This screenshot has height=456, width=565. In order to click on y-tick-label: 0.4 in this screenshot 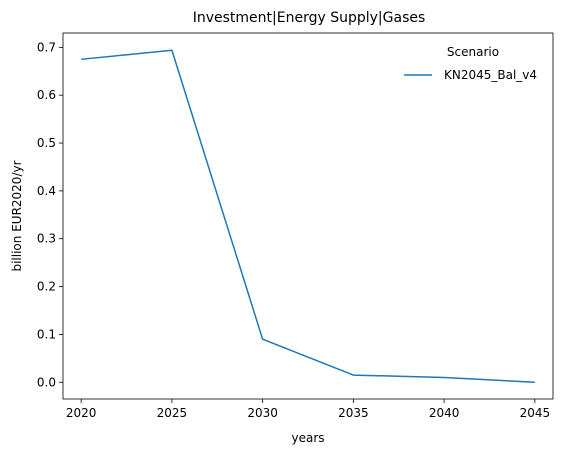, I will do `click(46, 191)`.